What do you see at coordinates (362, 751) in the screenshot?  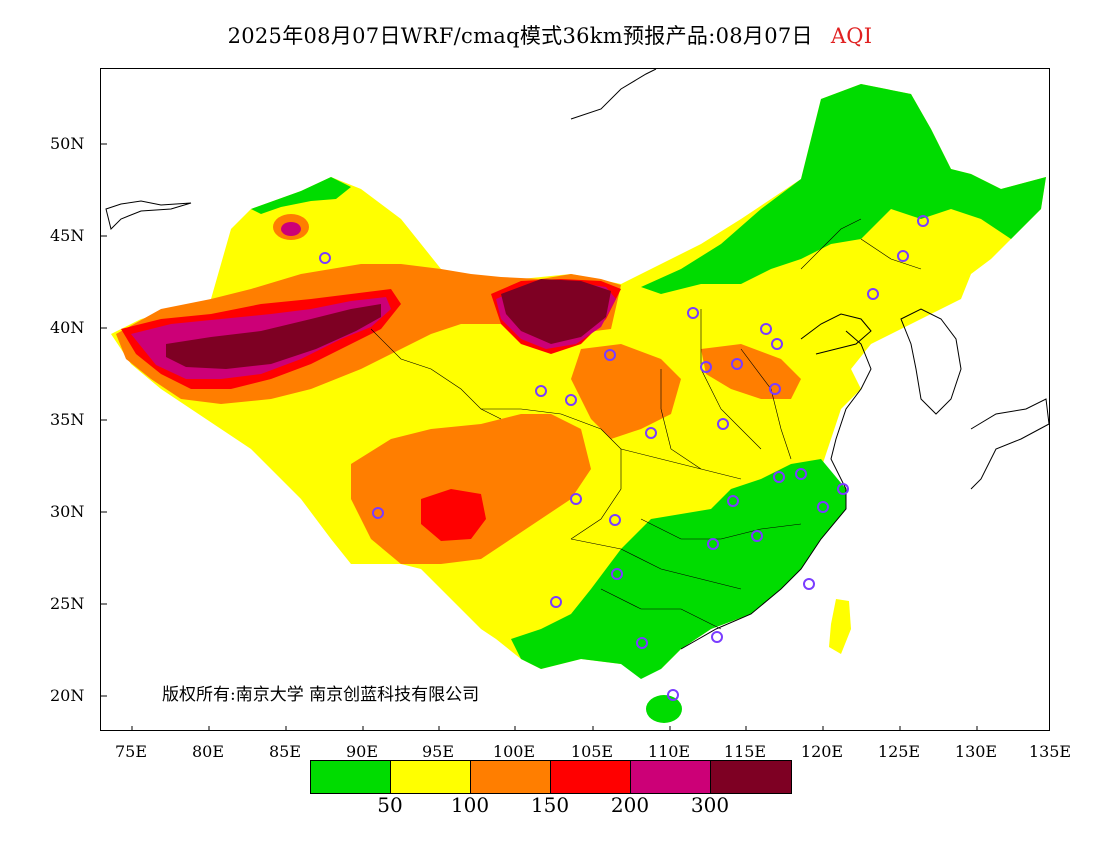 I see `lon-label-90: 90E` at bounding box center [362, 751].